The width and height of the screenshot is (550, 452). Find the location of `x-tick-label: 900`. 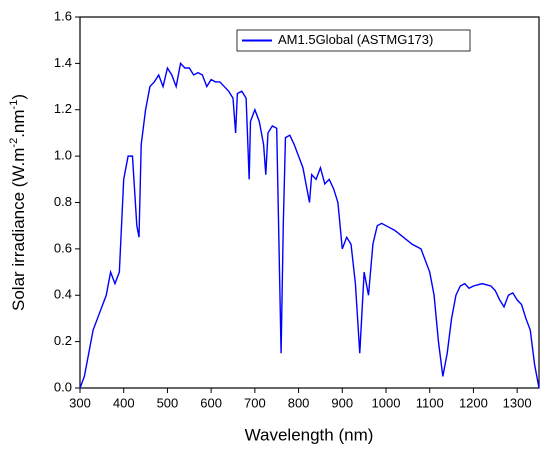

x-tick-label: 900 is located at coordinates (342, 402).